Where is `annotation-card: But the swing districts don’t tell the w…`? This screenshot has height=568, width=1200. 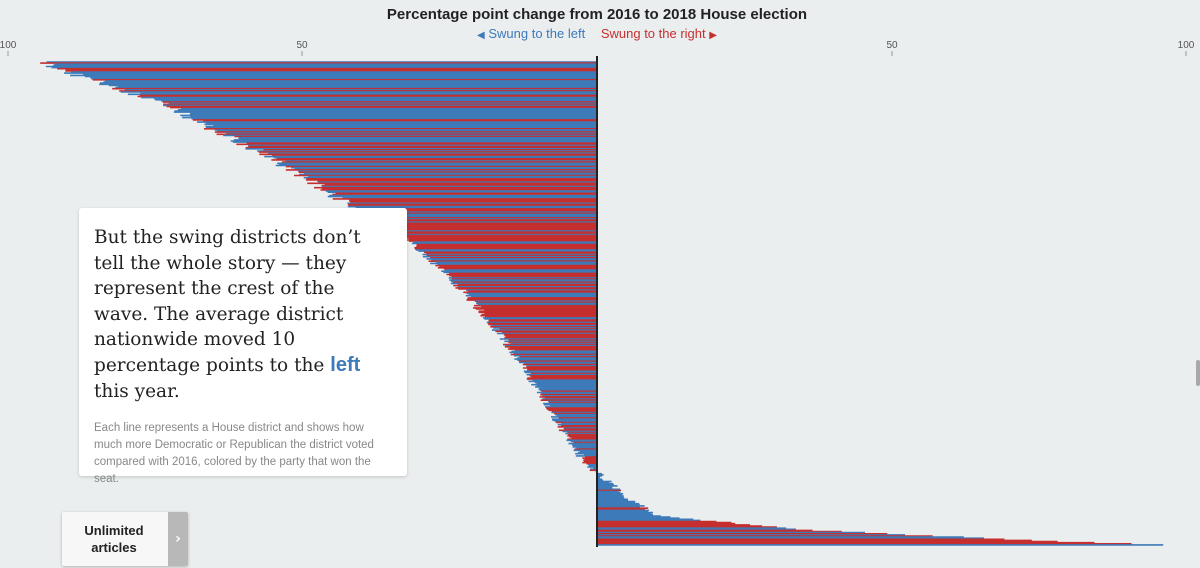 annotation-card: But the swing districts don’t tell the w… is located at coordinates (243, 346).